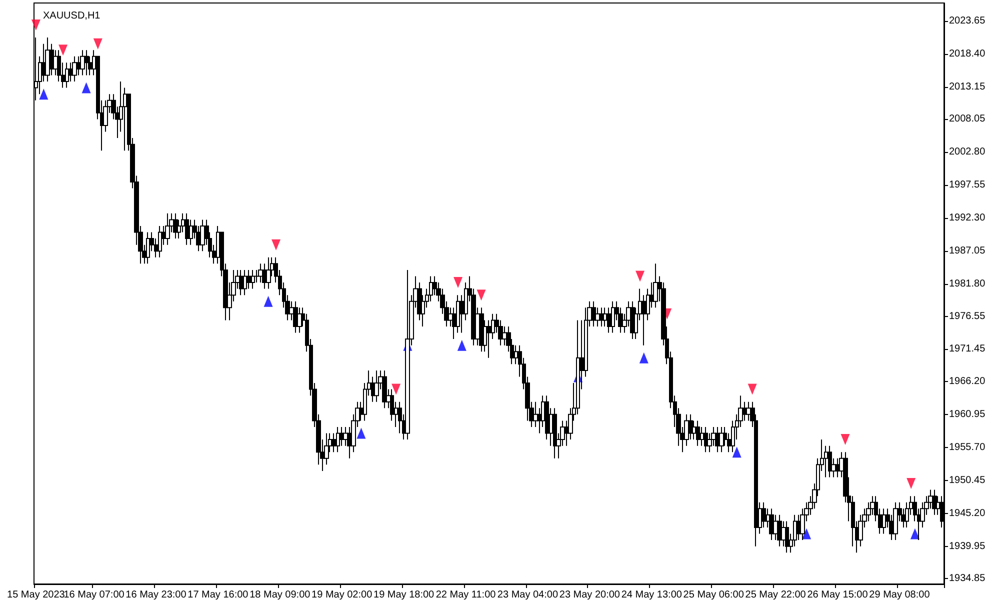 Image resolution: width=991 pixels, height=605 pixels. I want to click on y-tick-label: 1981.80, so click(967, 284).